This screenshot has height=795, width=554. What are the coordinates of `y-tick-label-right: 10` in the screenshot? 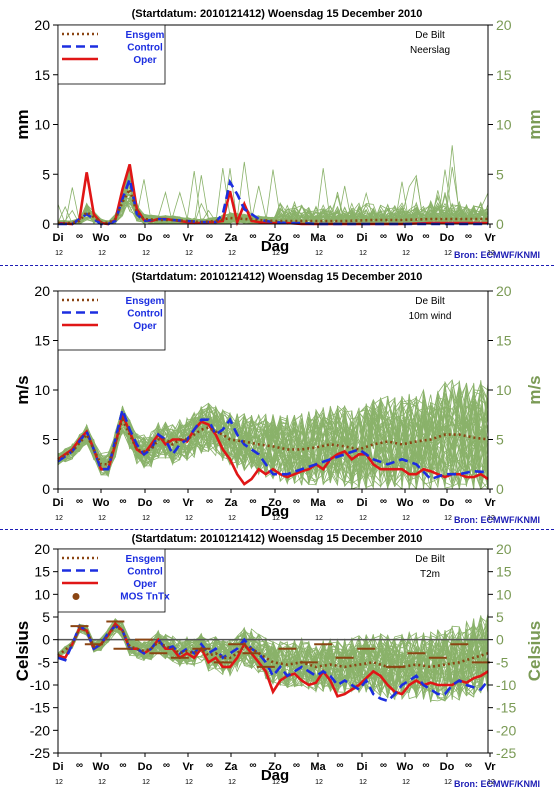 It's located at (504, 125).